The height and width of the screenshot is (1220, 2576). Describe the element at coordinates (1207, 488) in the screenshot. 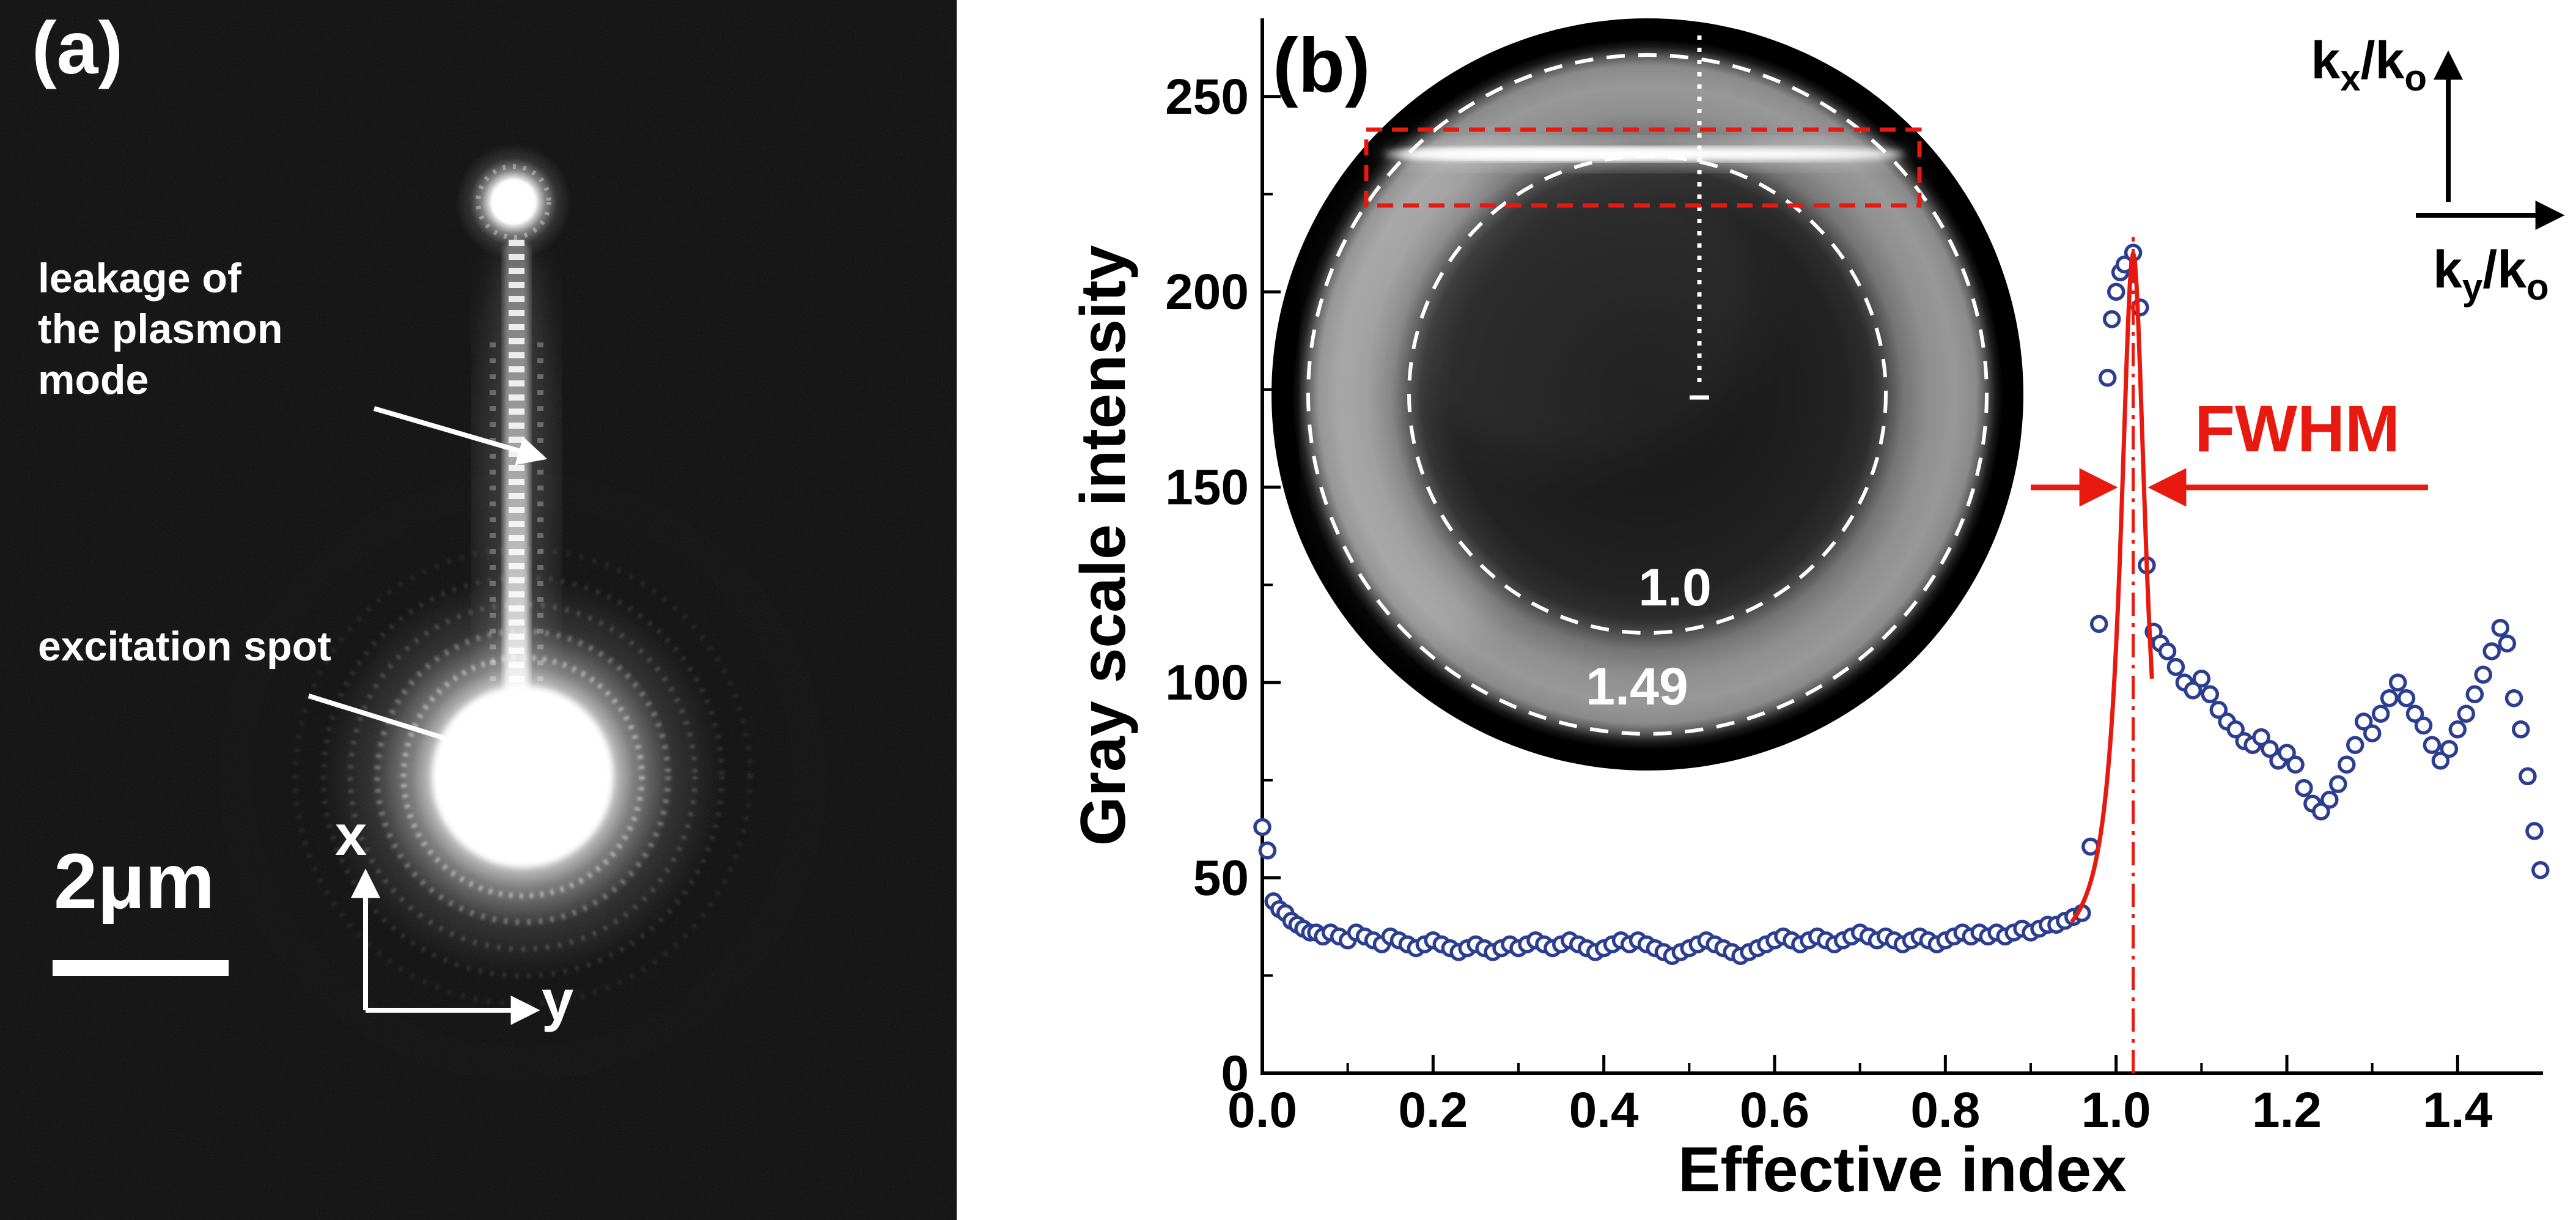

I see `y-tick-label: 150` at that location.